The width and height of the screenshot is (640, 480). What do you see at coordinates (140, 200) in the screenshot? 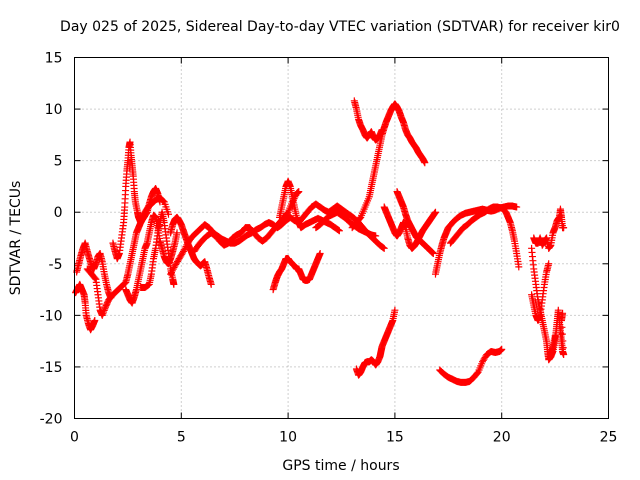
I see `series-arc-d` at bounding box center [140, 200].